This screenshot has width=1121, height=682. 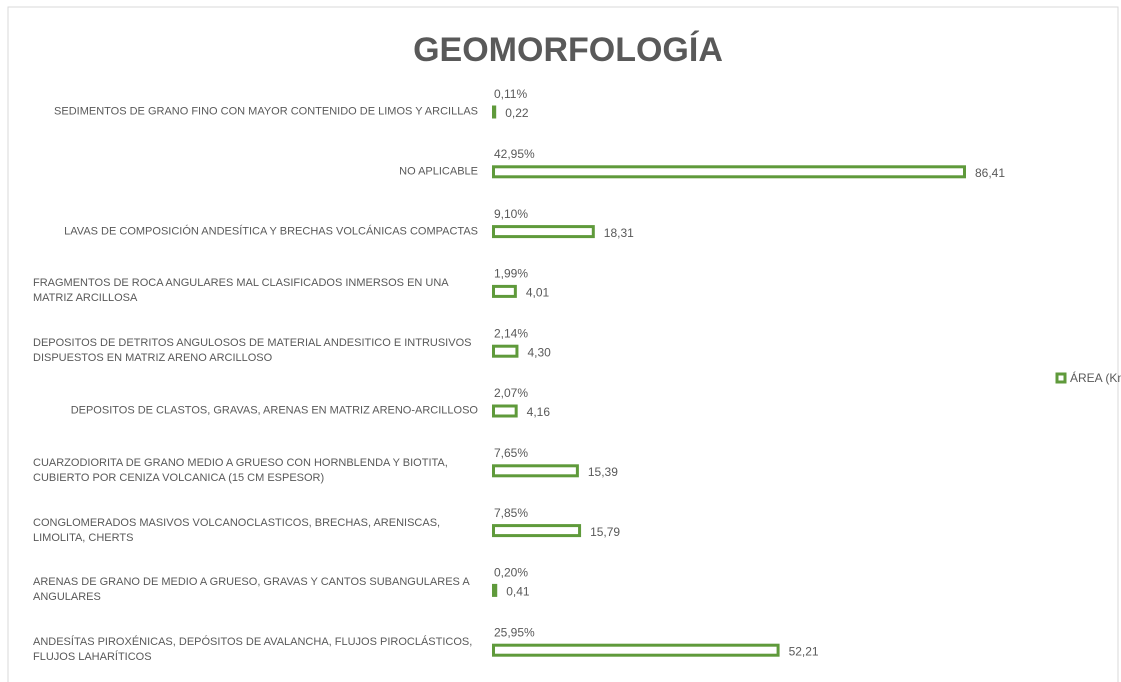 What do you see at coordinates (514, 632) in the screenshot?
I see `percentage-label: 25,95%` at bounding box center [514, 632].